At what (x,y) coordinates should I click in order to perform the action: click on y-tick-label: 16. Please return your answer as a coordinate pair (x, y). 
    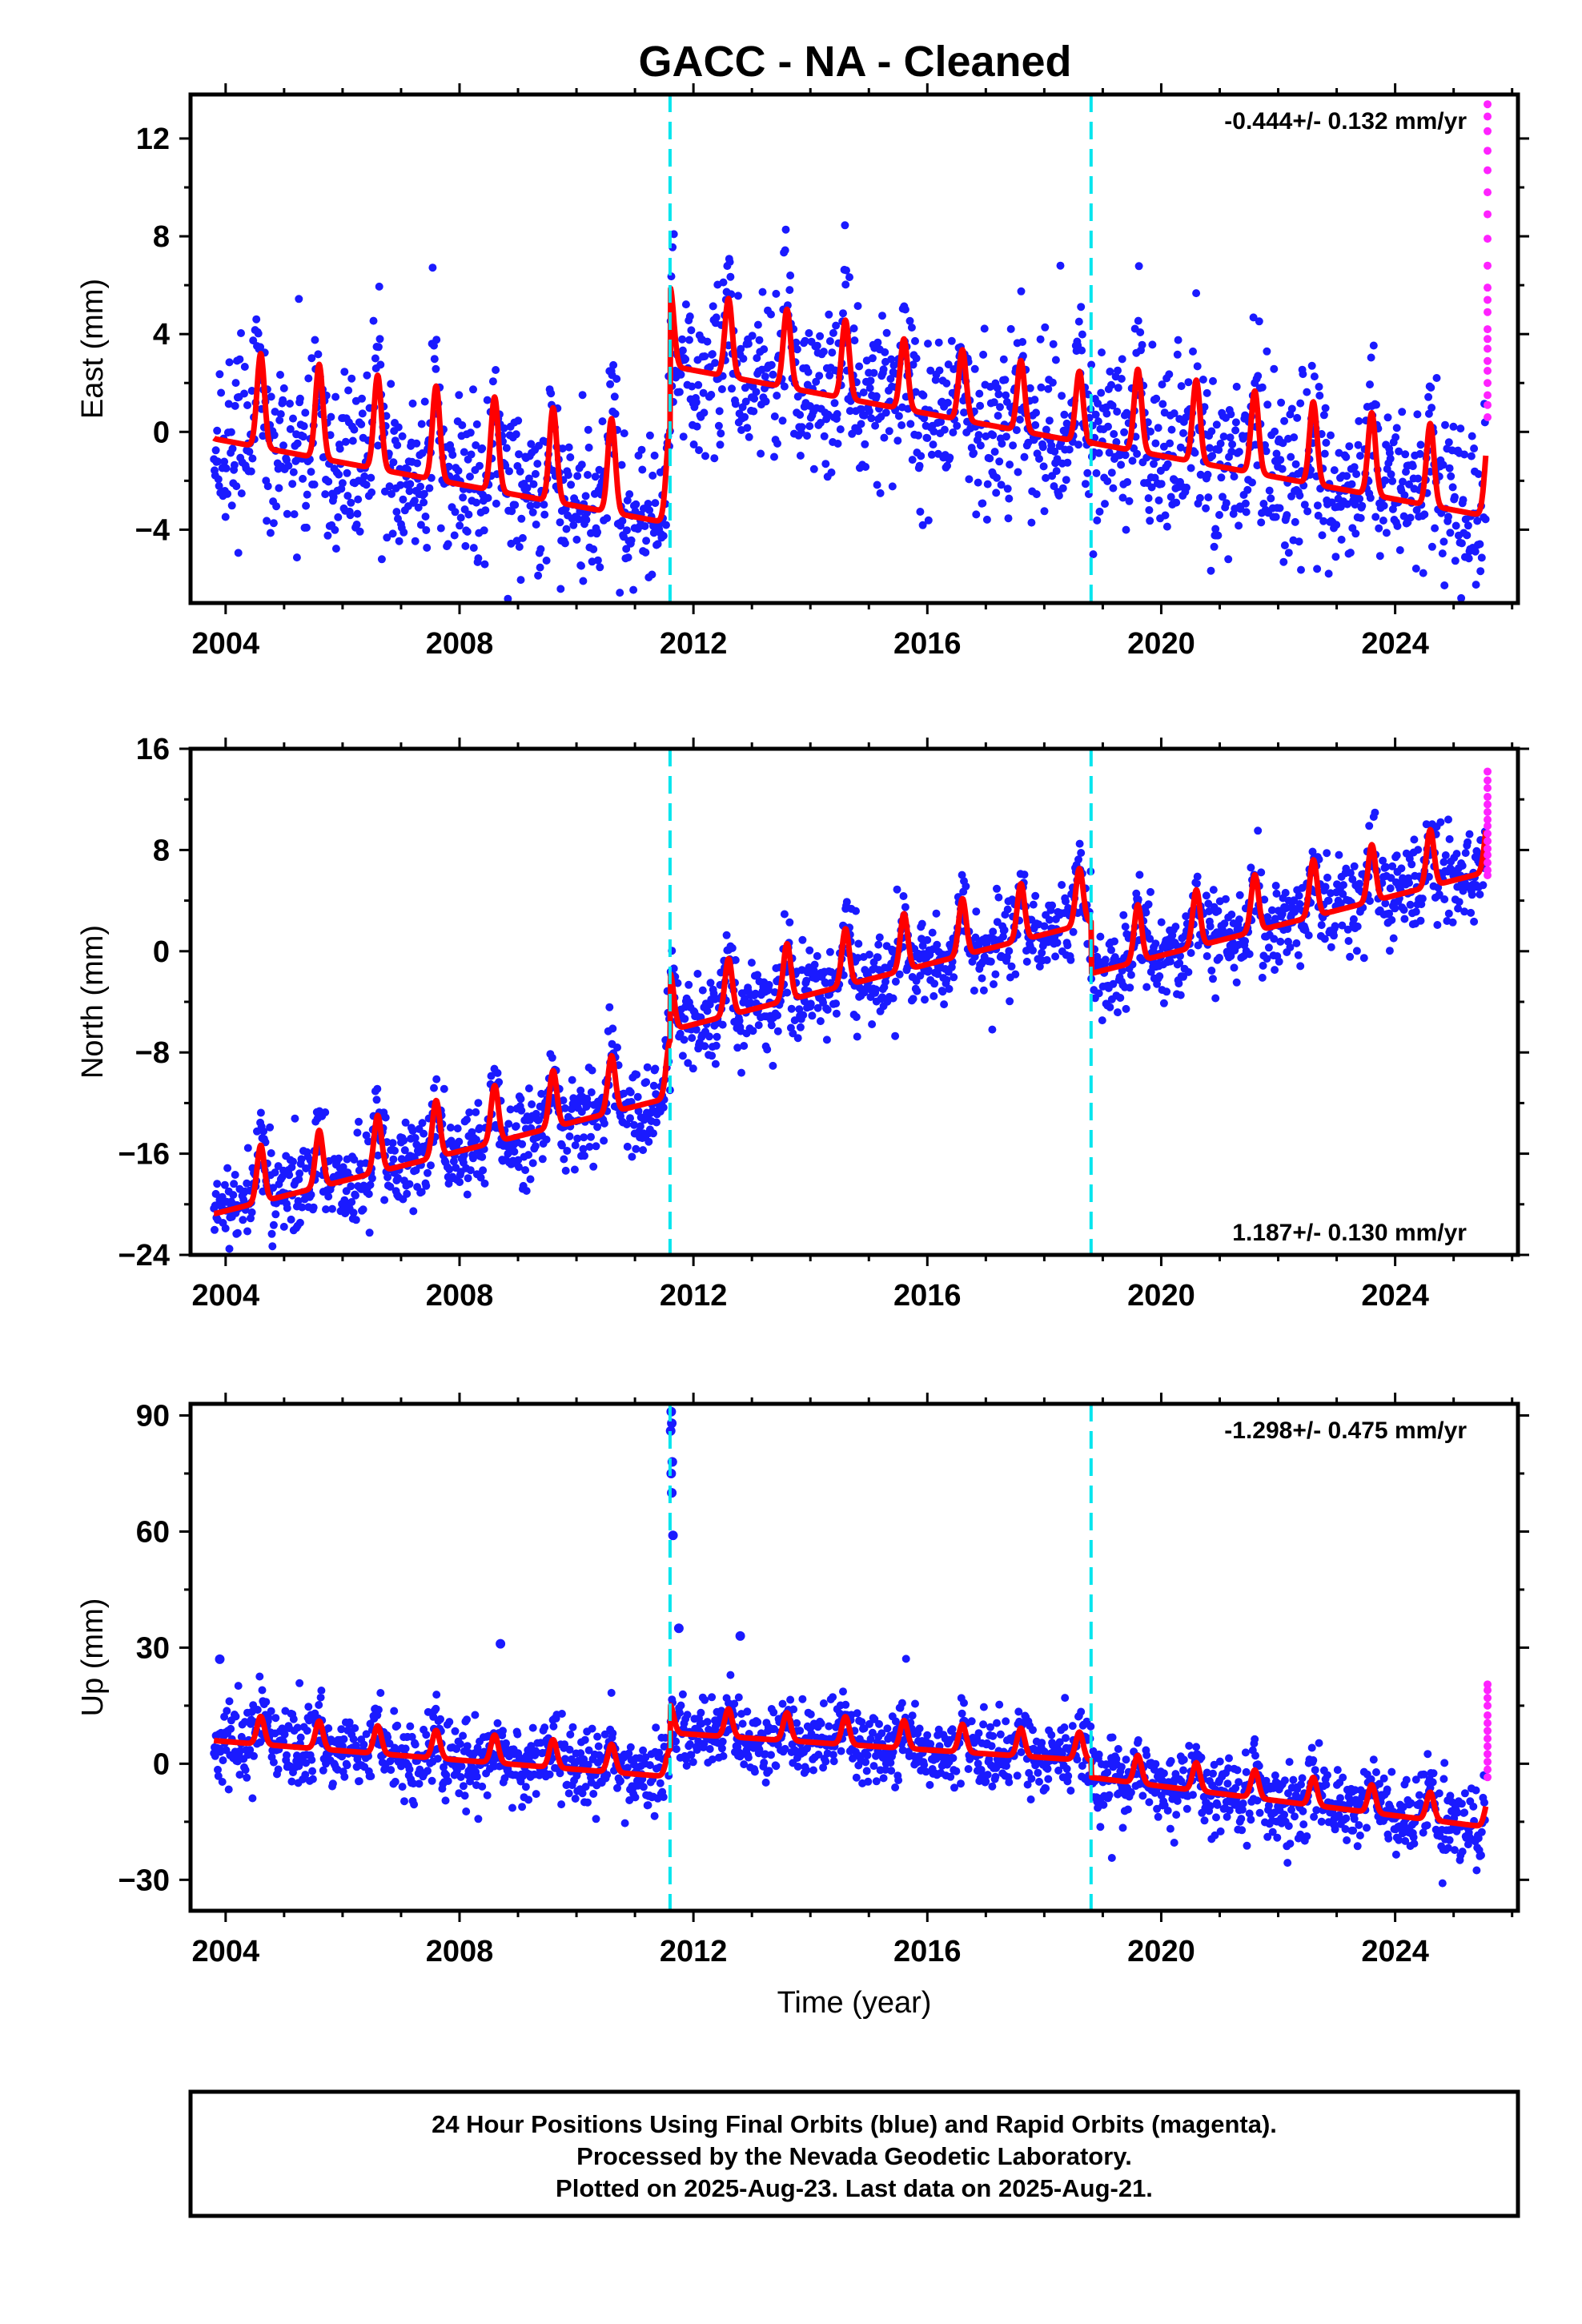
    Looking at the image, I should click on (153, 749).